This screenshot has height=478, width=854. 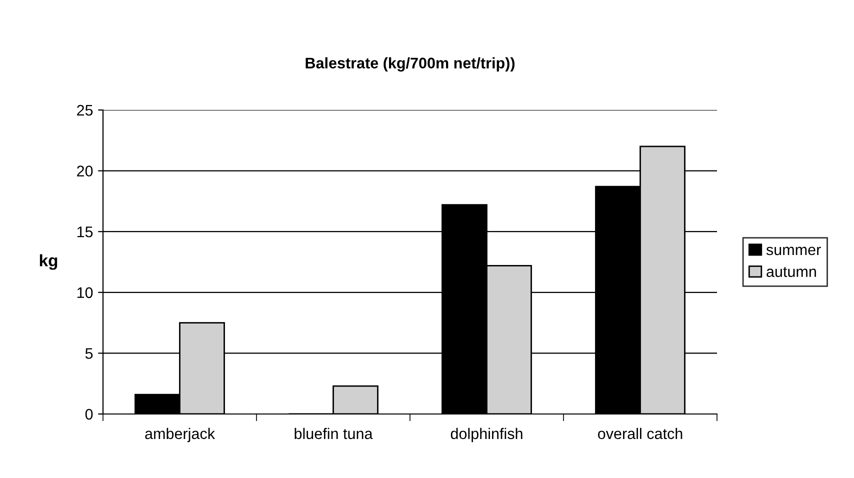 I want to click on x-tick-label: amberjack, so click(x=180, y=435).